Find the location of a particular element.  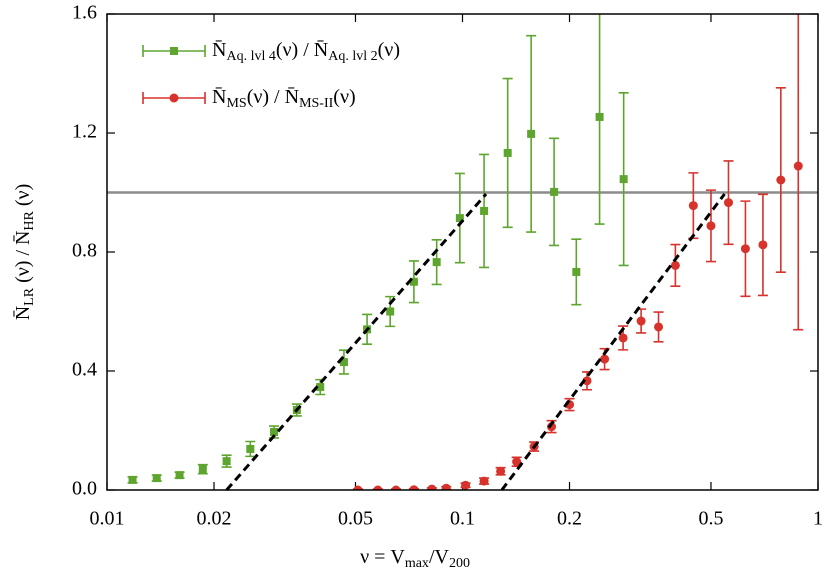

y-tick-label: 0.0 is located at coordinates (84, 489).